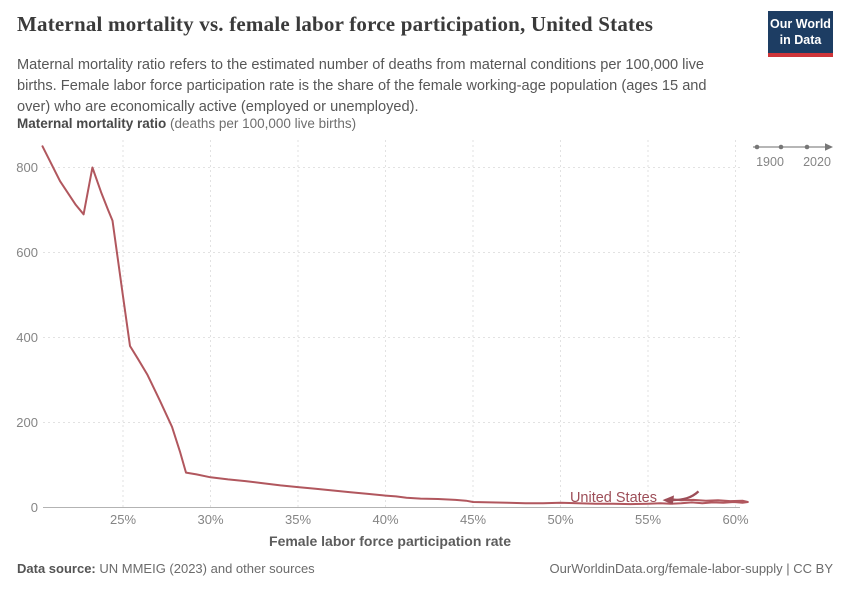 The width and height of the screenshot is (850, 600). I want to click on timeline-control: 1900 2020, so click(793, 156).